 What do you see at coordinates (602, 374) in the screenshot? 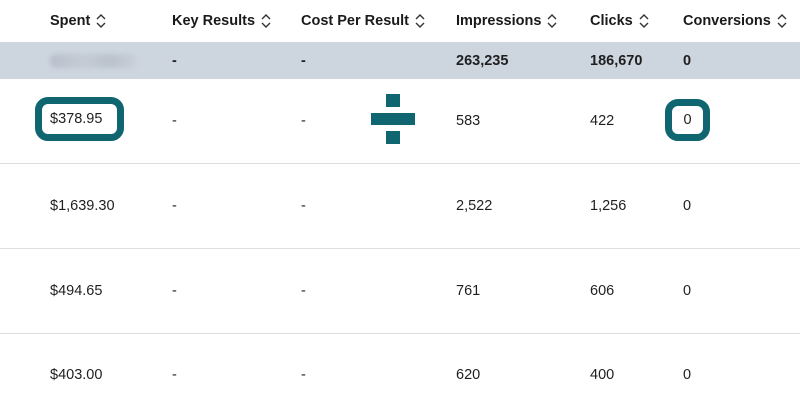
I see `cell-clicks: 400` at bounding box center [602, 374].